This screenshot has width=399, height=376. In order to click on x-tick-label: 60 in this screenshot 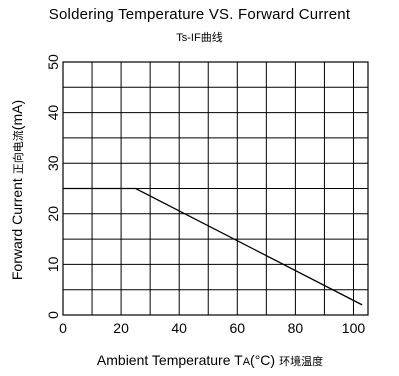, I will do `click(237, 328)`.